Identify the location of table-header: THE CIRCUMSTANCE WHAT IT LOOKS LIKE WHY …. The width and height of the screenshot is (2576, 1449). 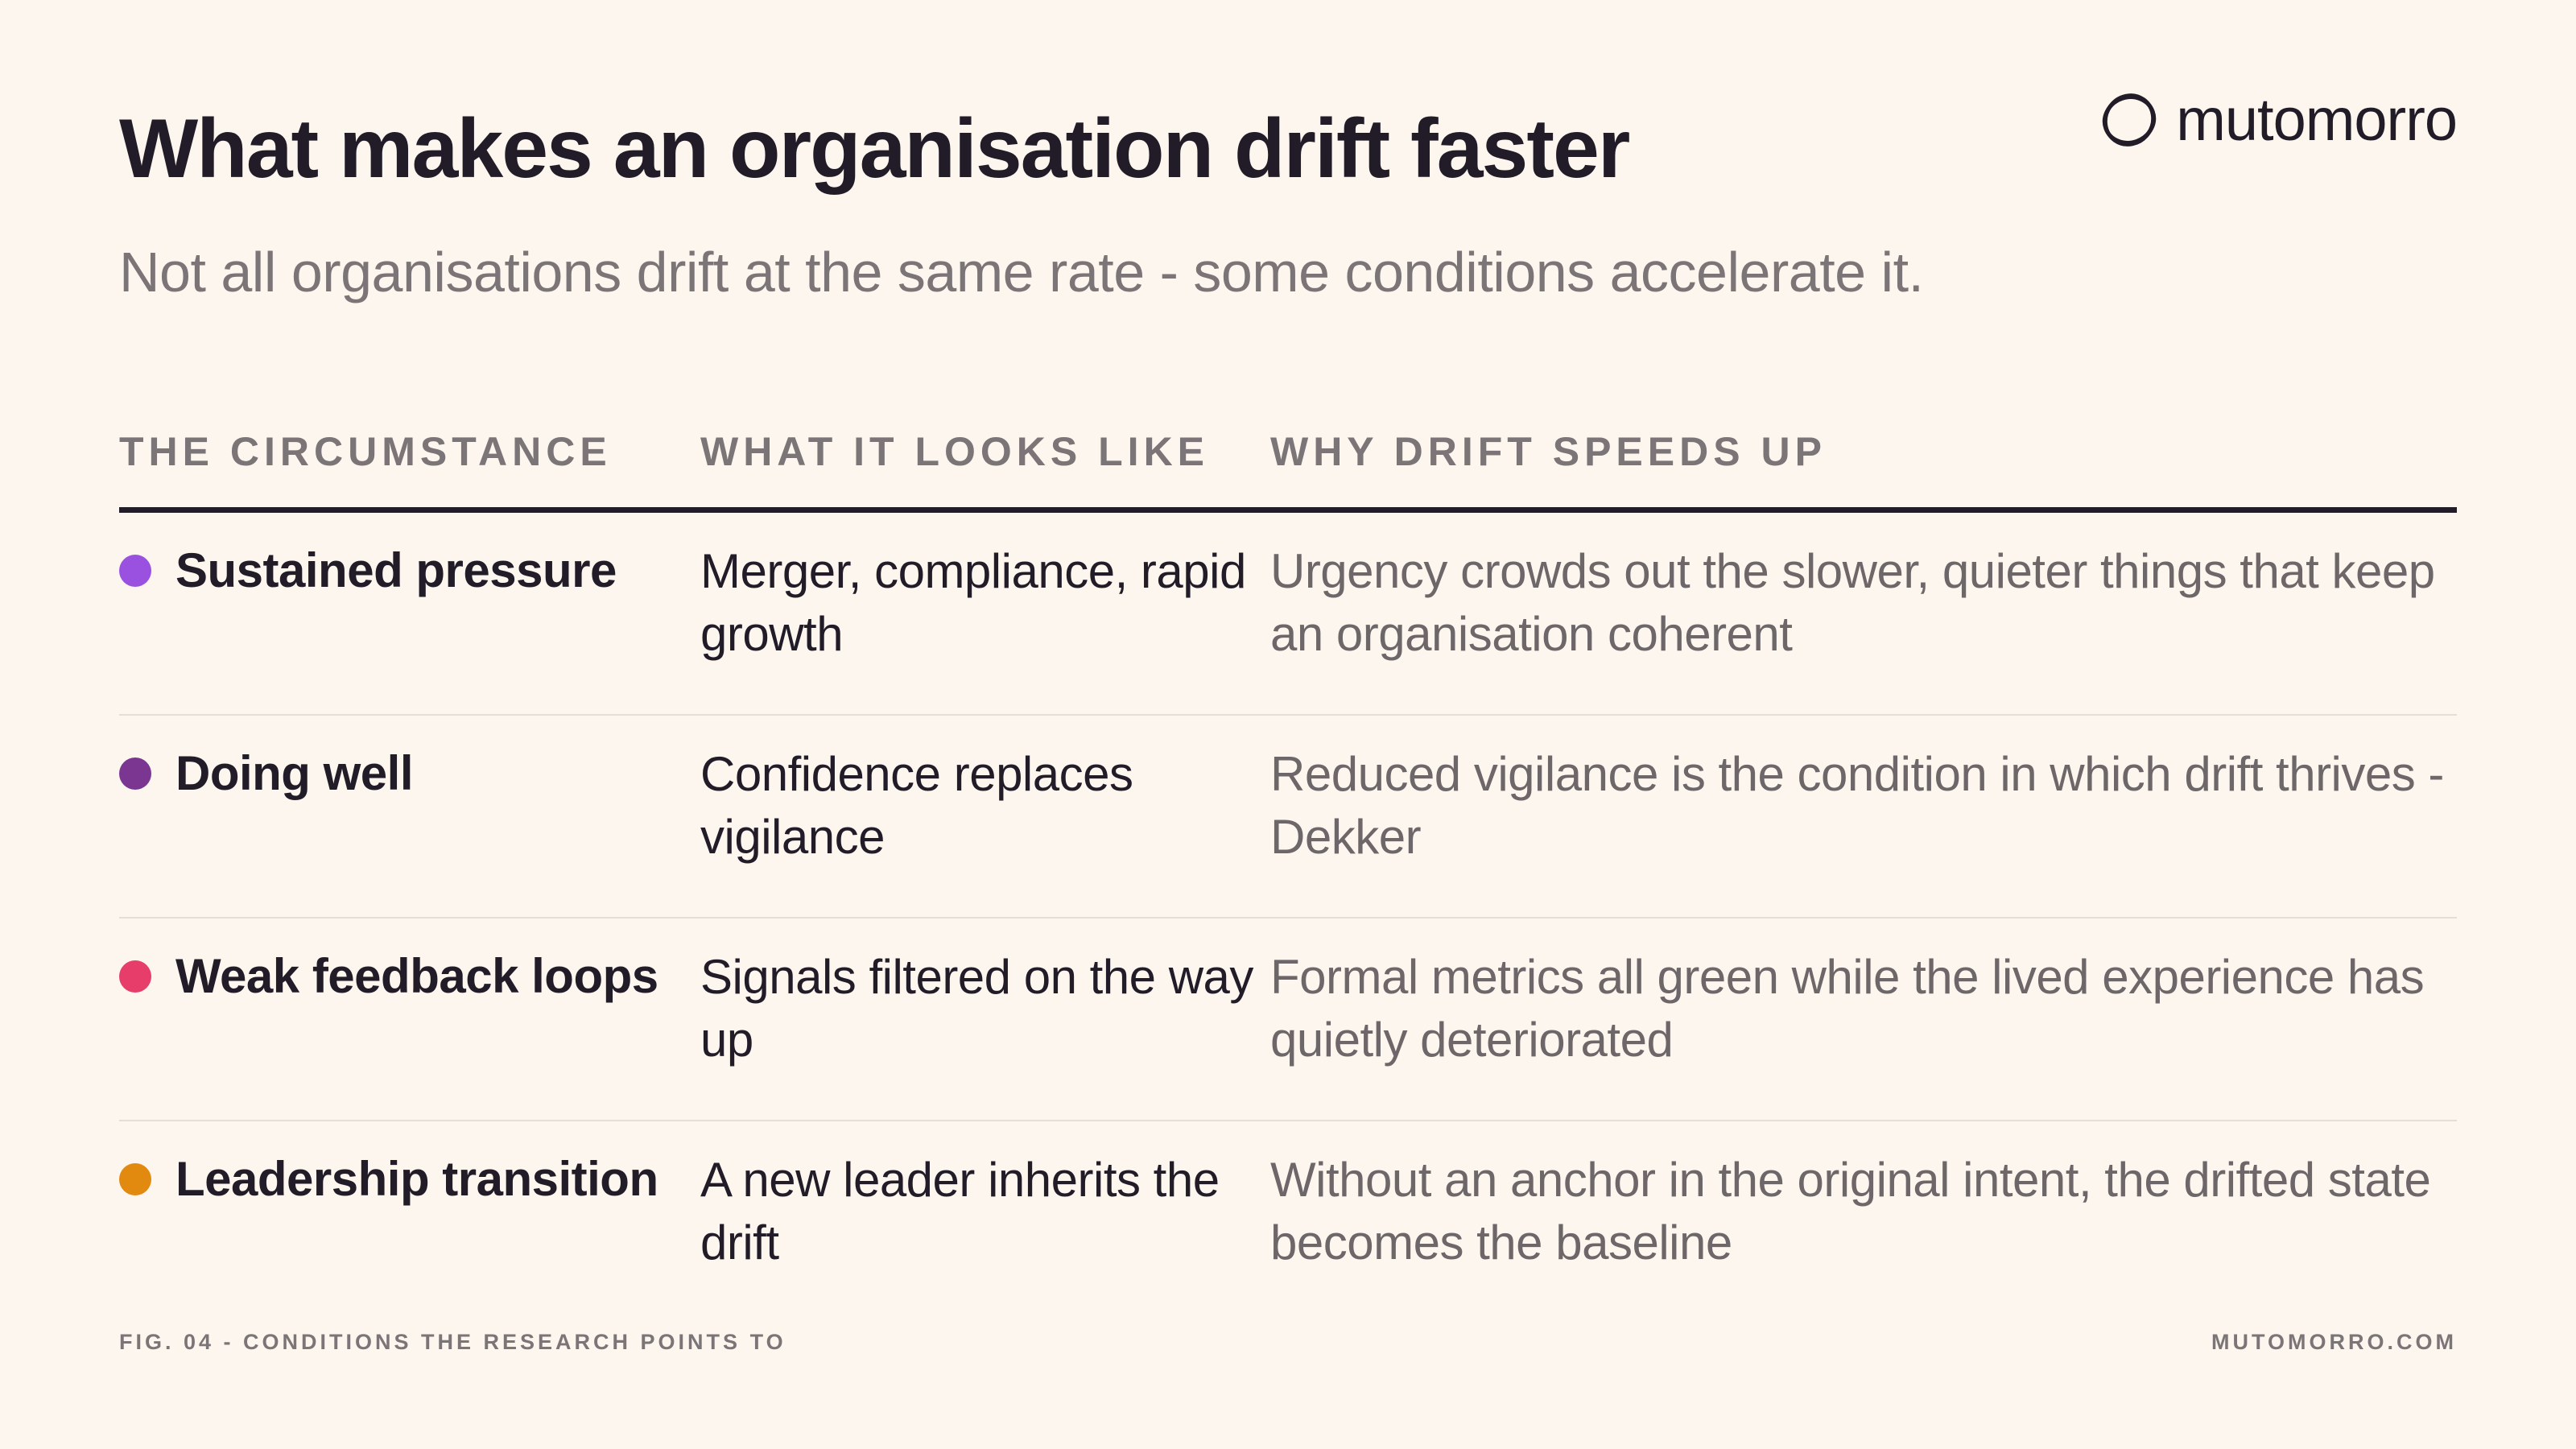
(1288, 470).